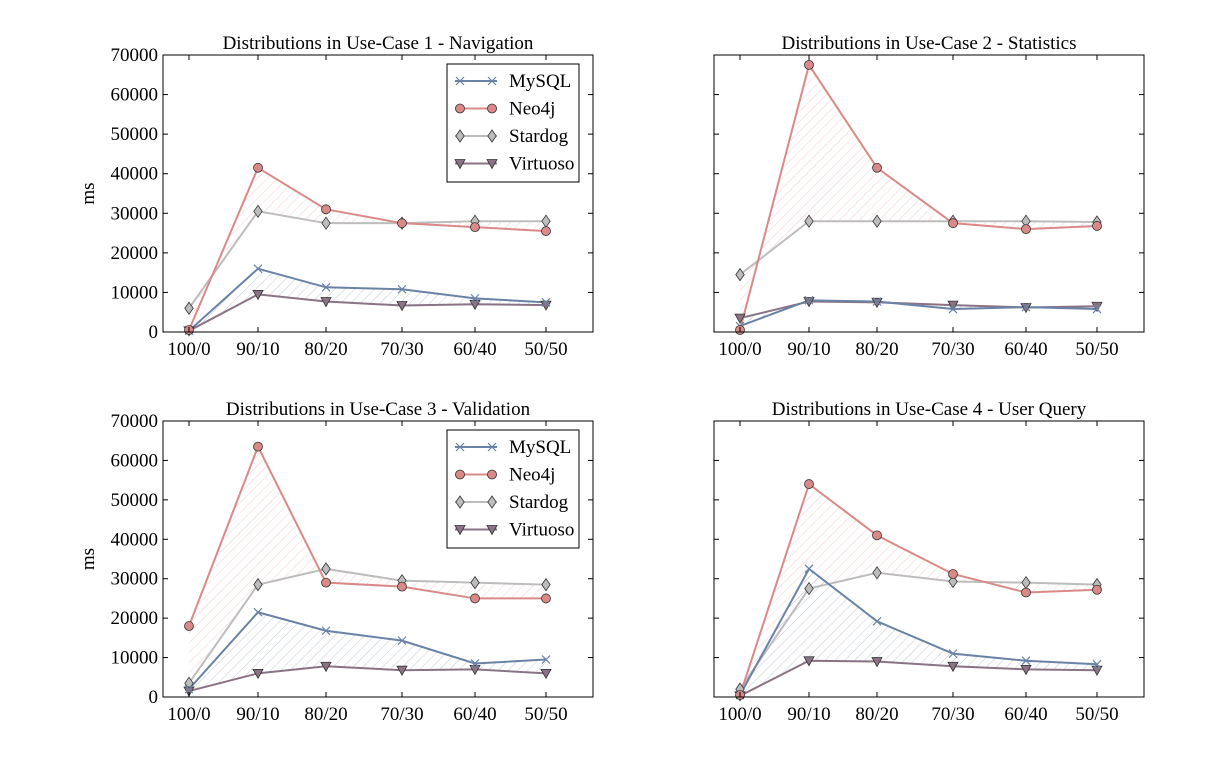 The width and height of the screenshot is (1226, 758). I want to click on legend-label-stardog: Stardog, so click(539, 502).